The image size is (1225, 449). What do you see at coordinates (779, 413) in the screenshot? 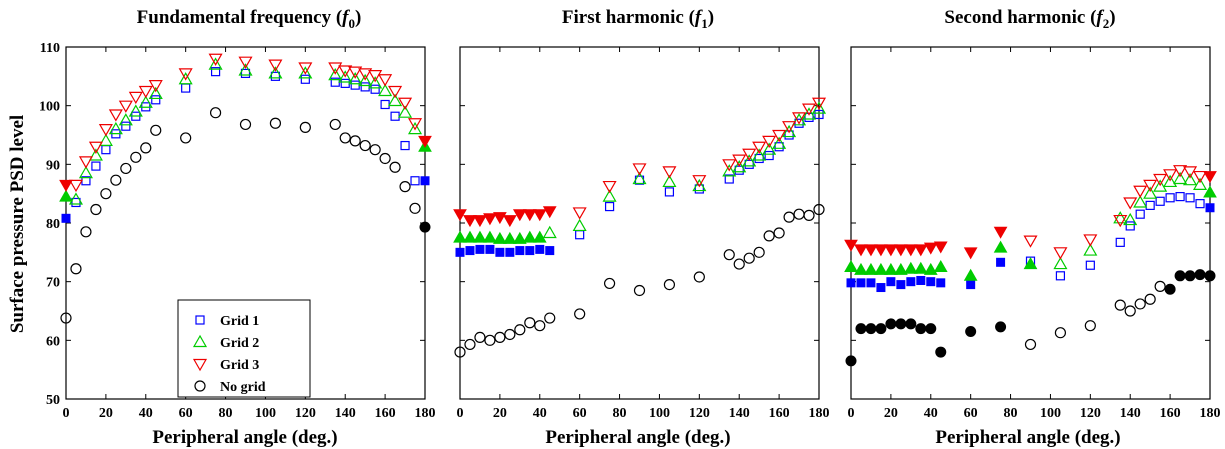
I see `x-tick-label: 160` at bounding box center [779, 413].